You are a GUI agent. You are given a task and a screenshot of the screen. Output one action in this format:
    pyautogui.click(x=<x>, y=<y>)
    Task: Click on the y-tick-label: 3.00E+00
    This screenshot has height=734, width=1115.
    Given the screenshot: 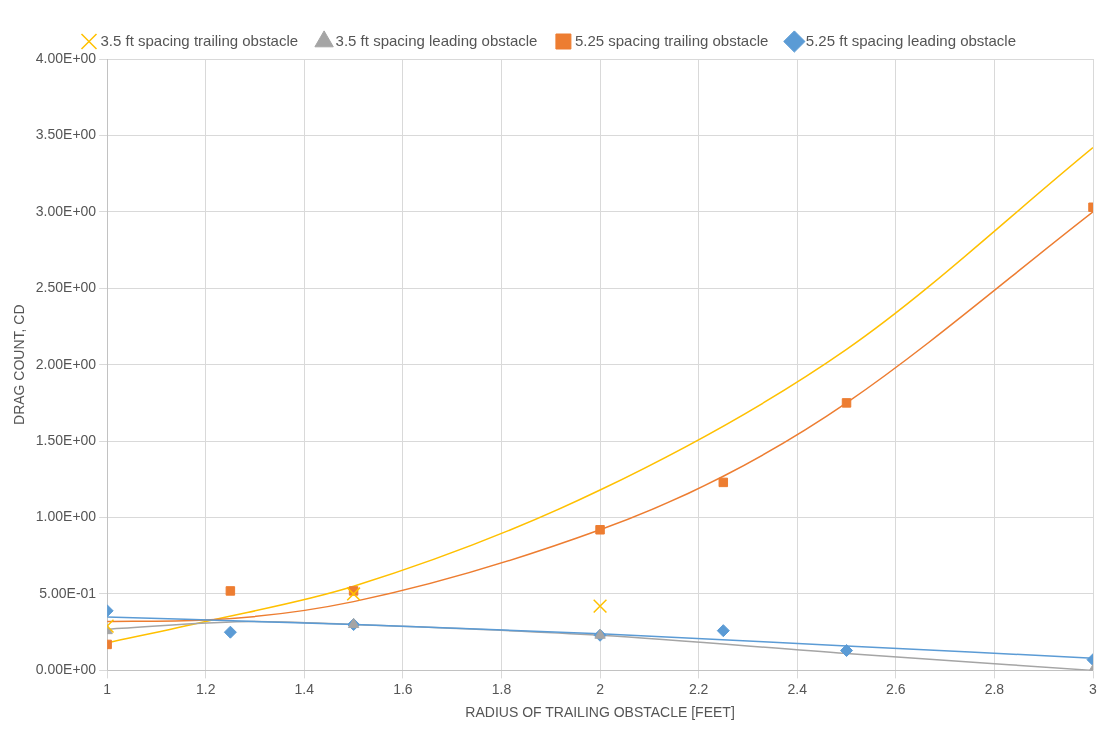 What is the action you would take?
    pyautogui.click(x=66, y=210)
    